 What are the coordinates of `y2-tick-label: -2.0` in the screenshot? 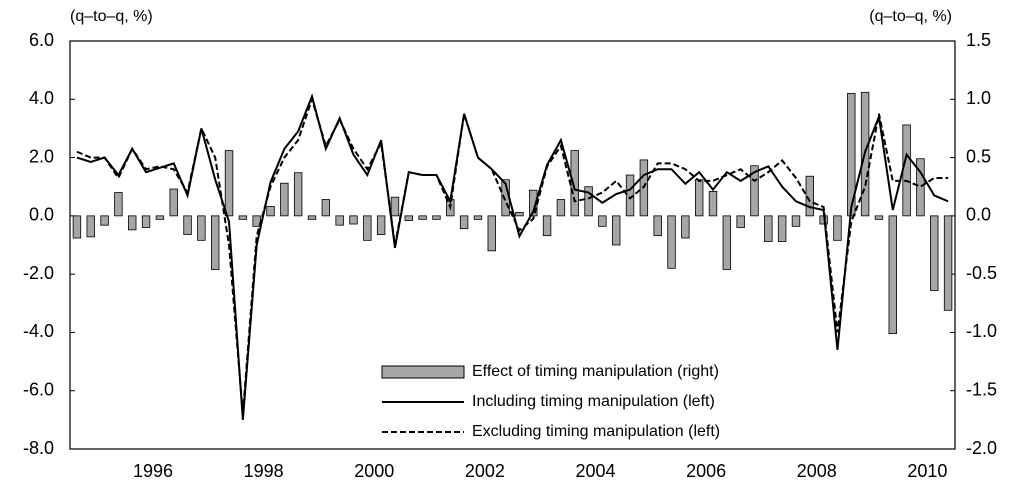 It's located at (981, 448).